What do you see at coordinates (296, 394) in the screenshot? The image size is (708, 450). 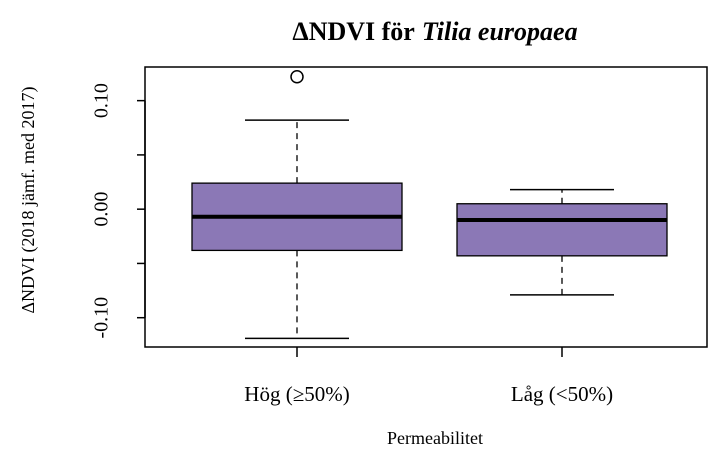 I see `x-tick-label: Hög (≥50%)` at bounding box center [296, 394].